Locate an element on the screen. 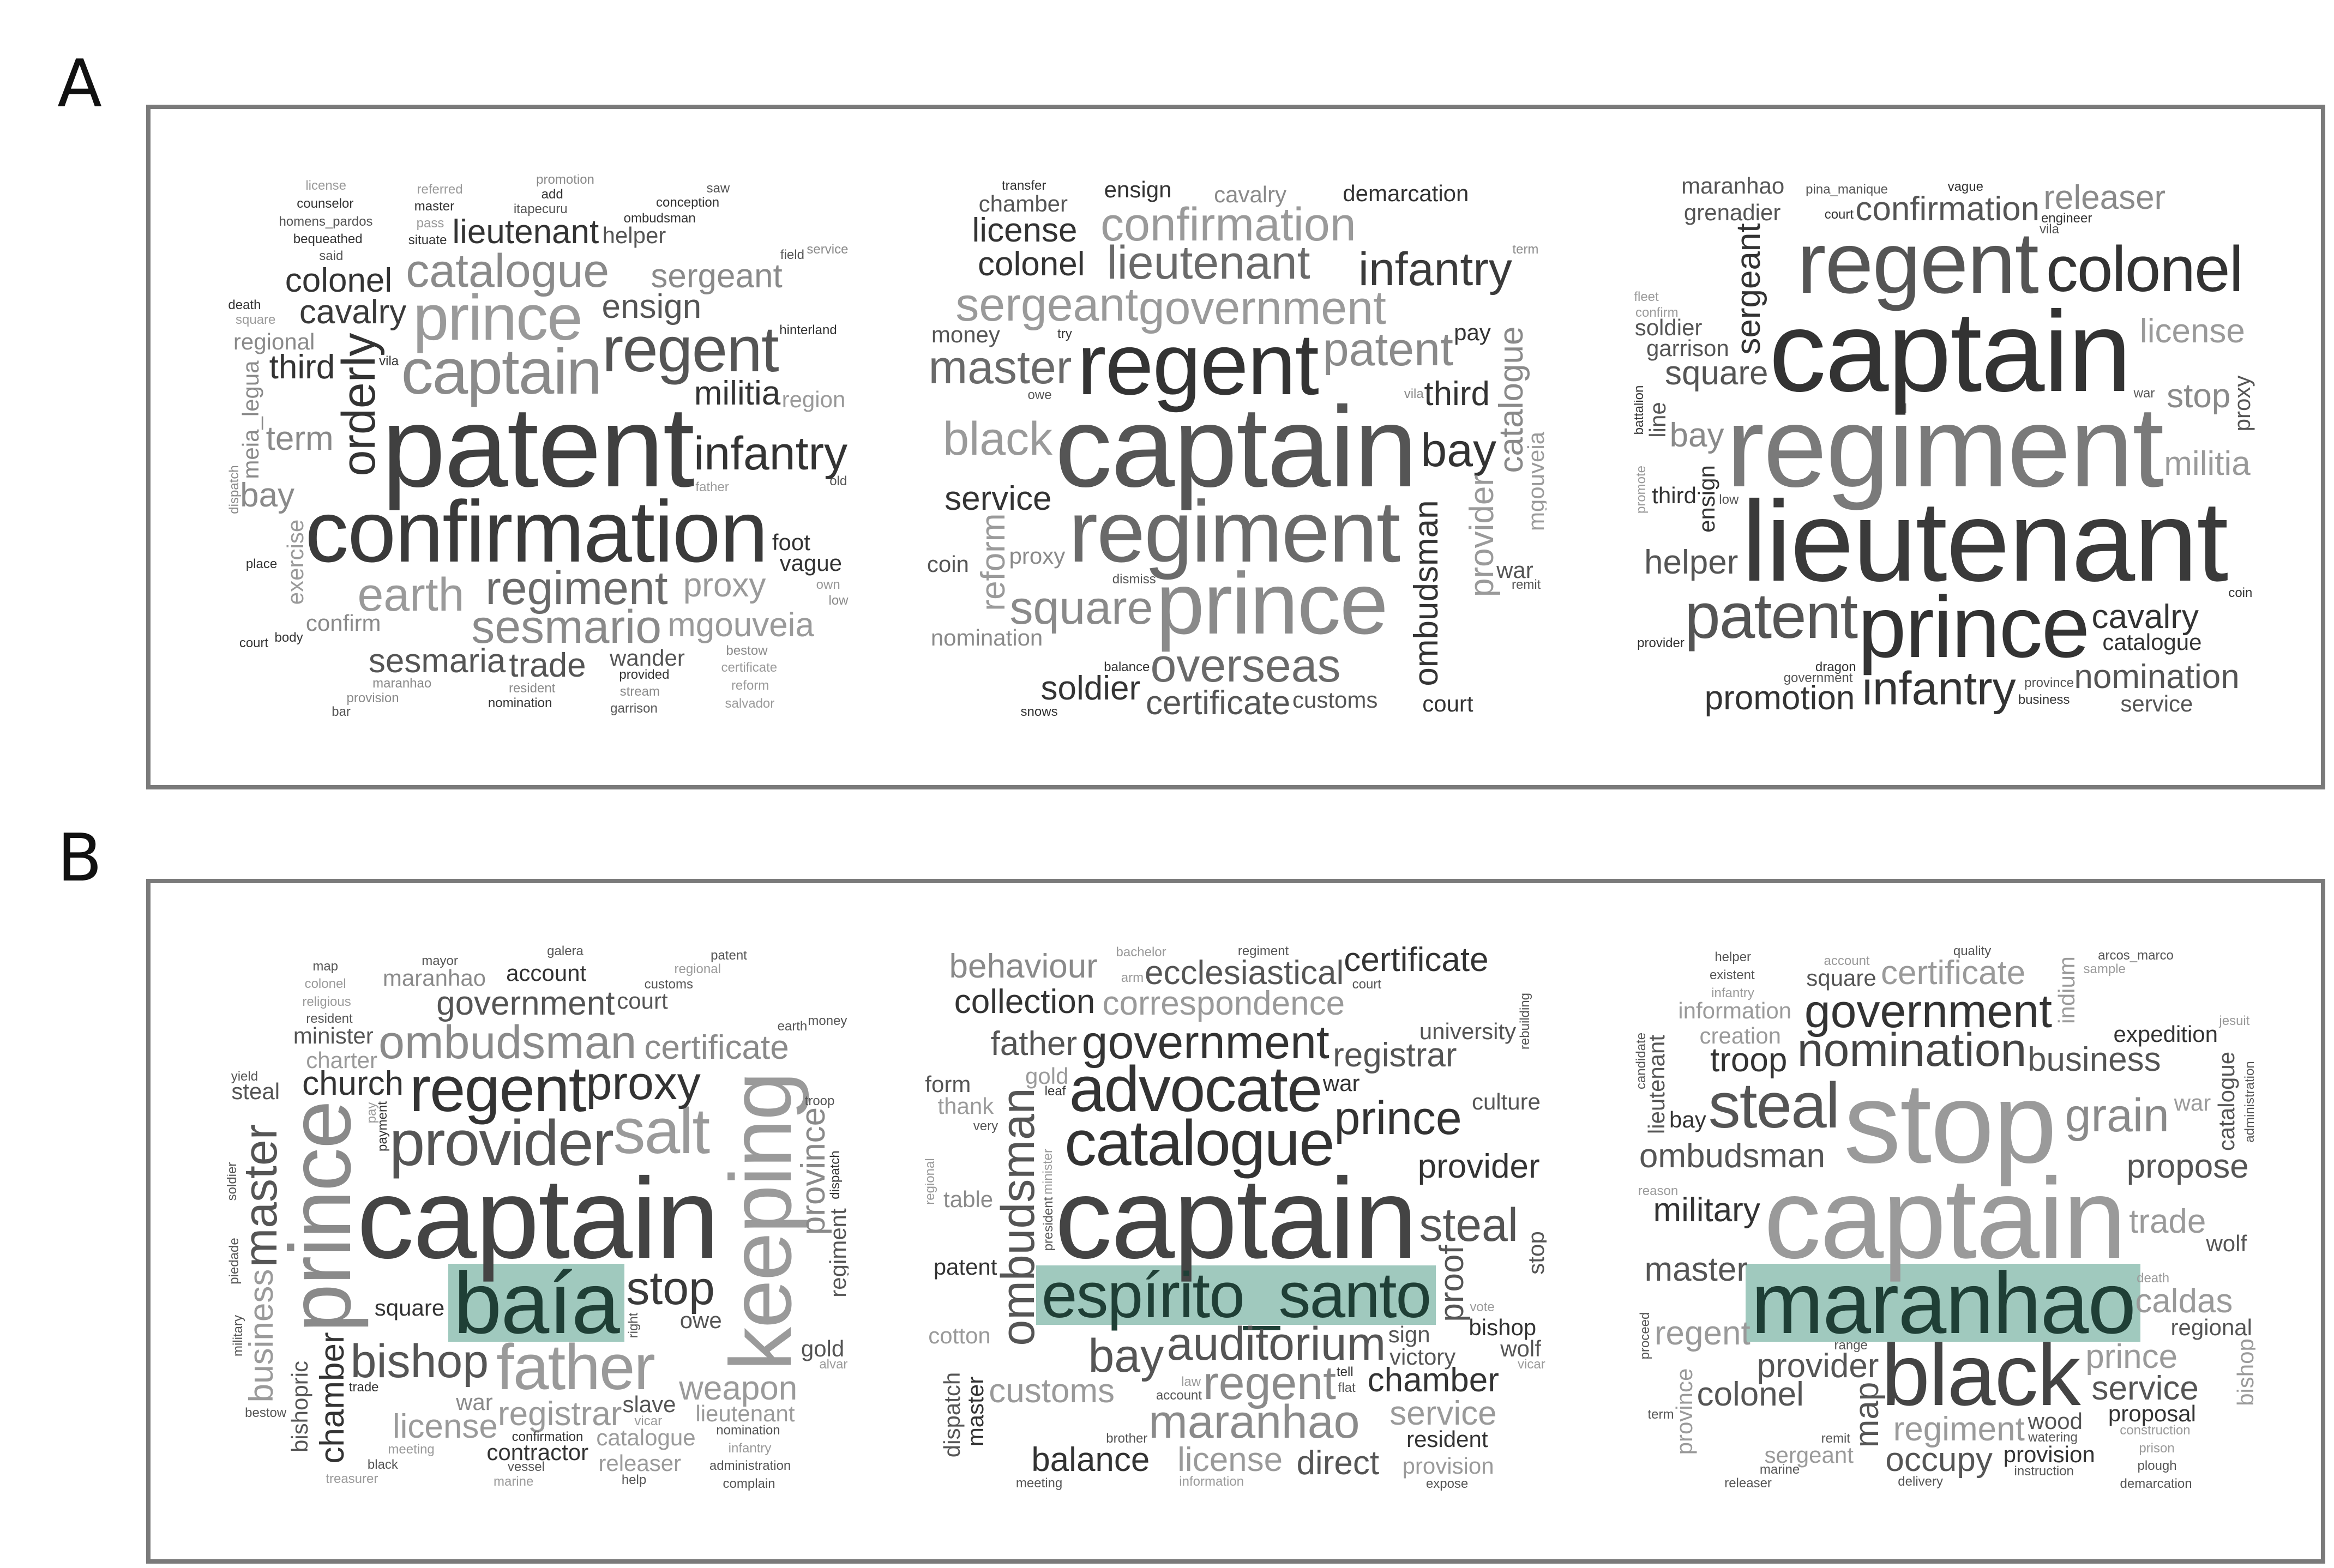 Image resolution: width=2334 pixels, height=1568 pixels. cloud-word: culture is located at coordinates (1506, 1101).